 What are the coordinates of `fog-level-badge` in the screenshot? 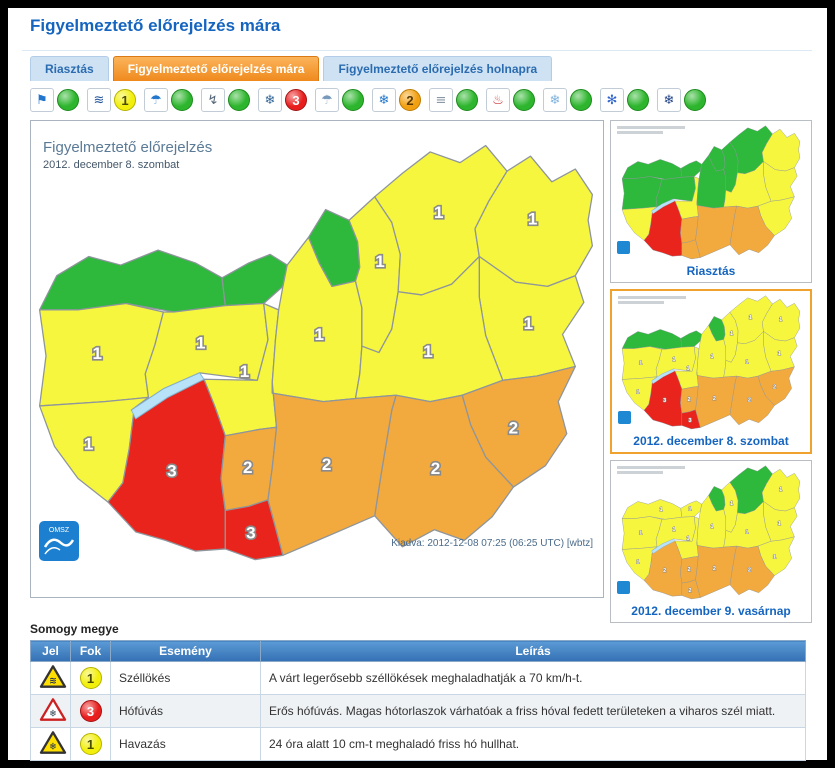 It's located at (467, 100).